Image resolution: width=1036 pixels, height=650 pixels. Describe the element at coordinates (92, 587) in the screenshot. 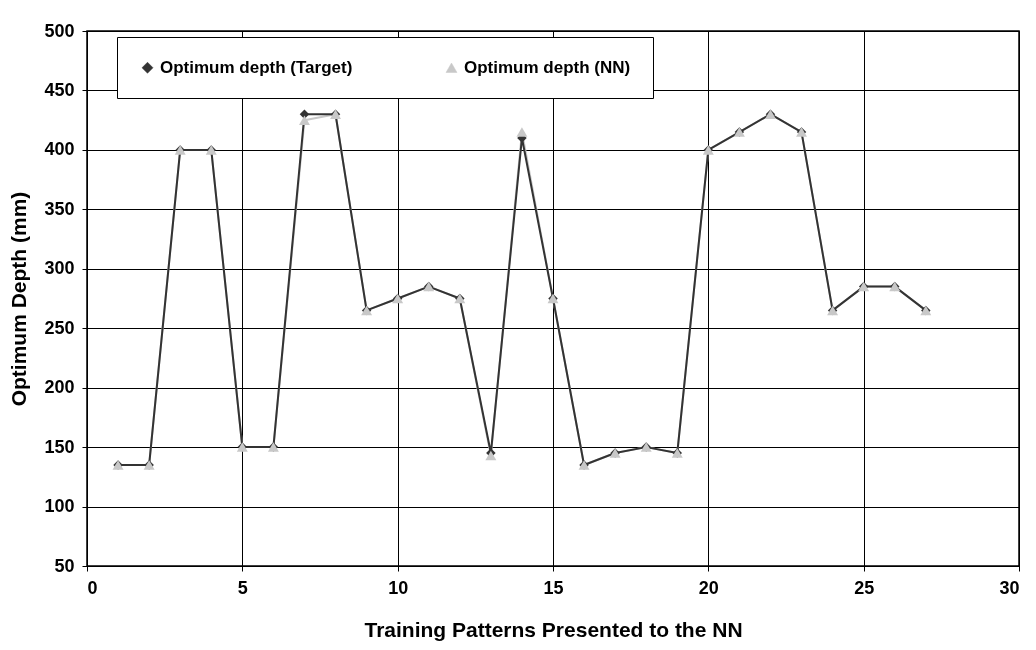

I see `x-tick-label: 0` at that location.